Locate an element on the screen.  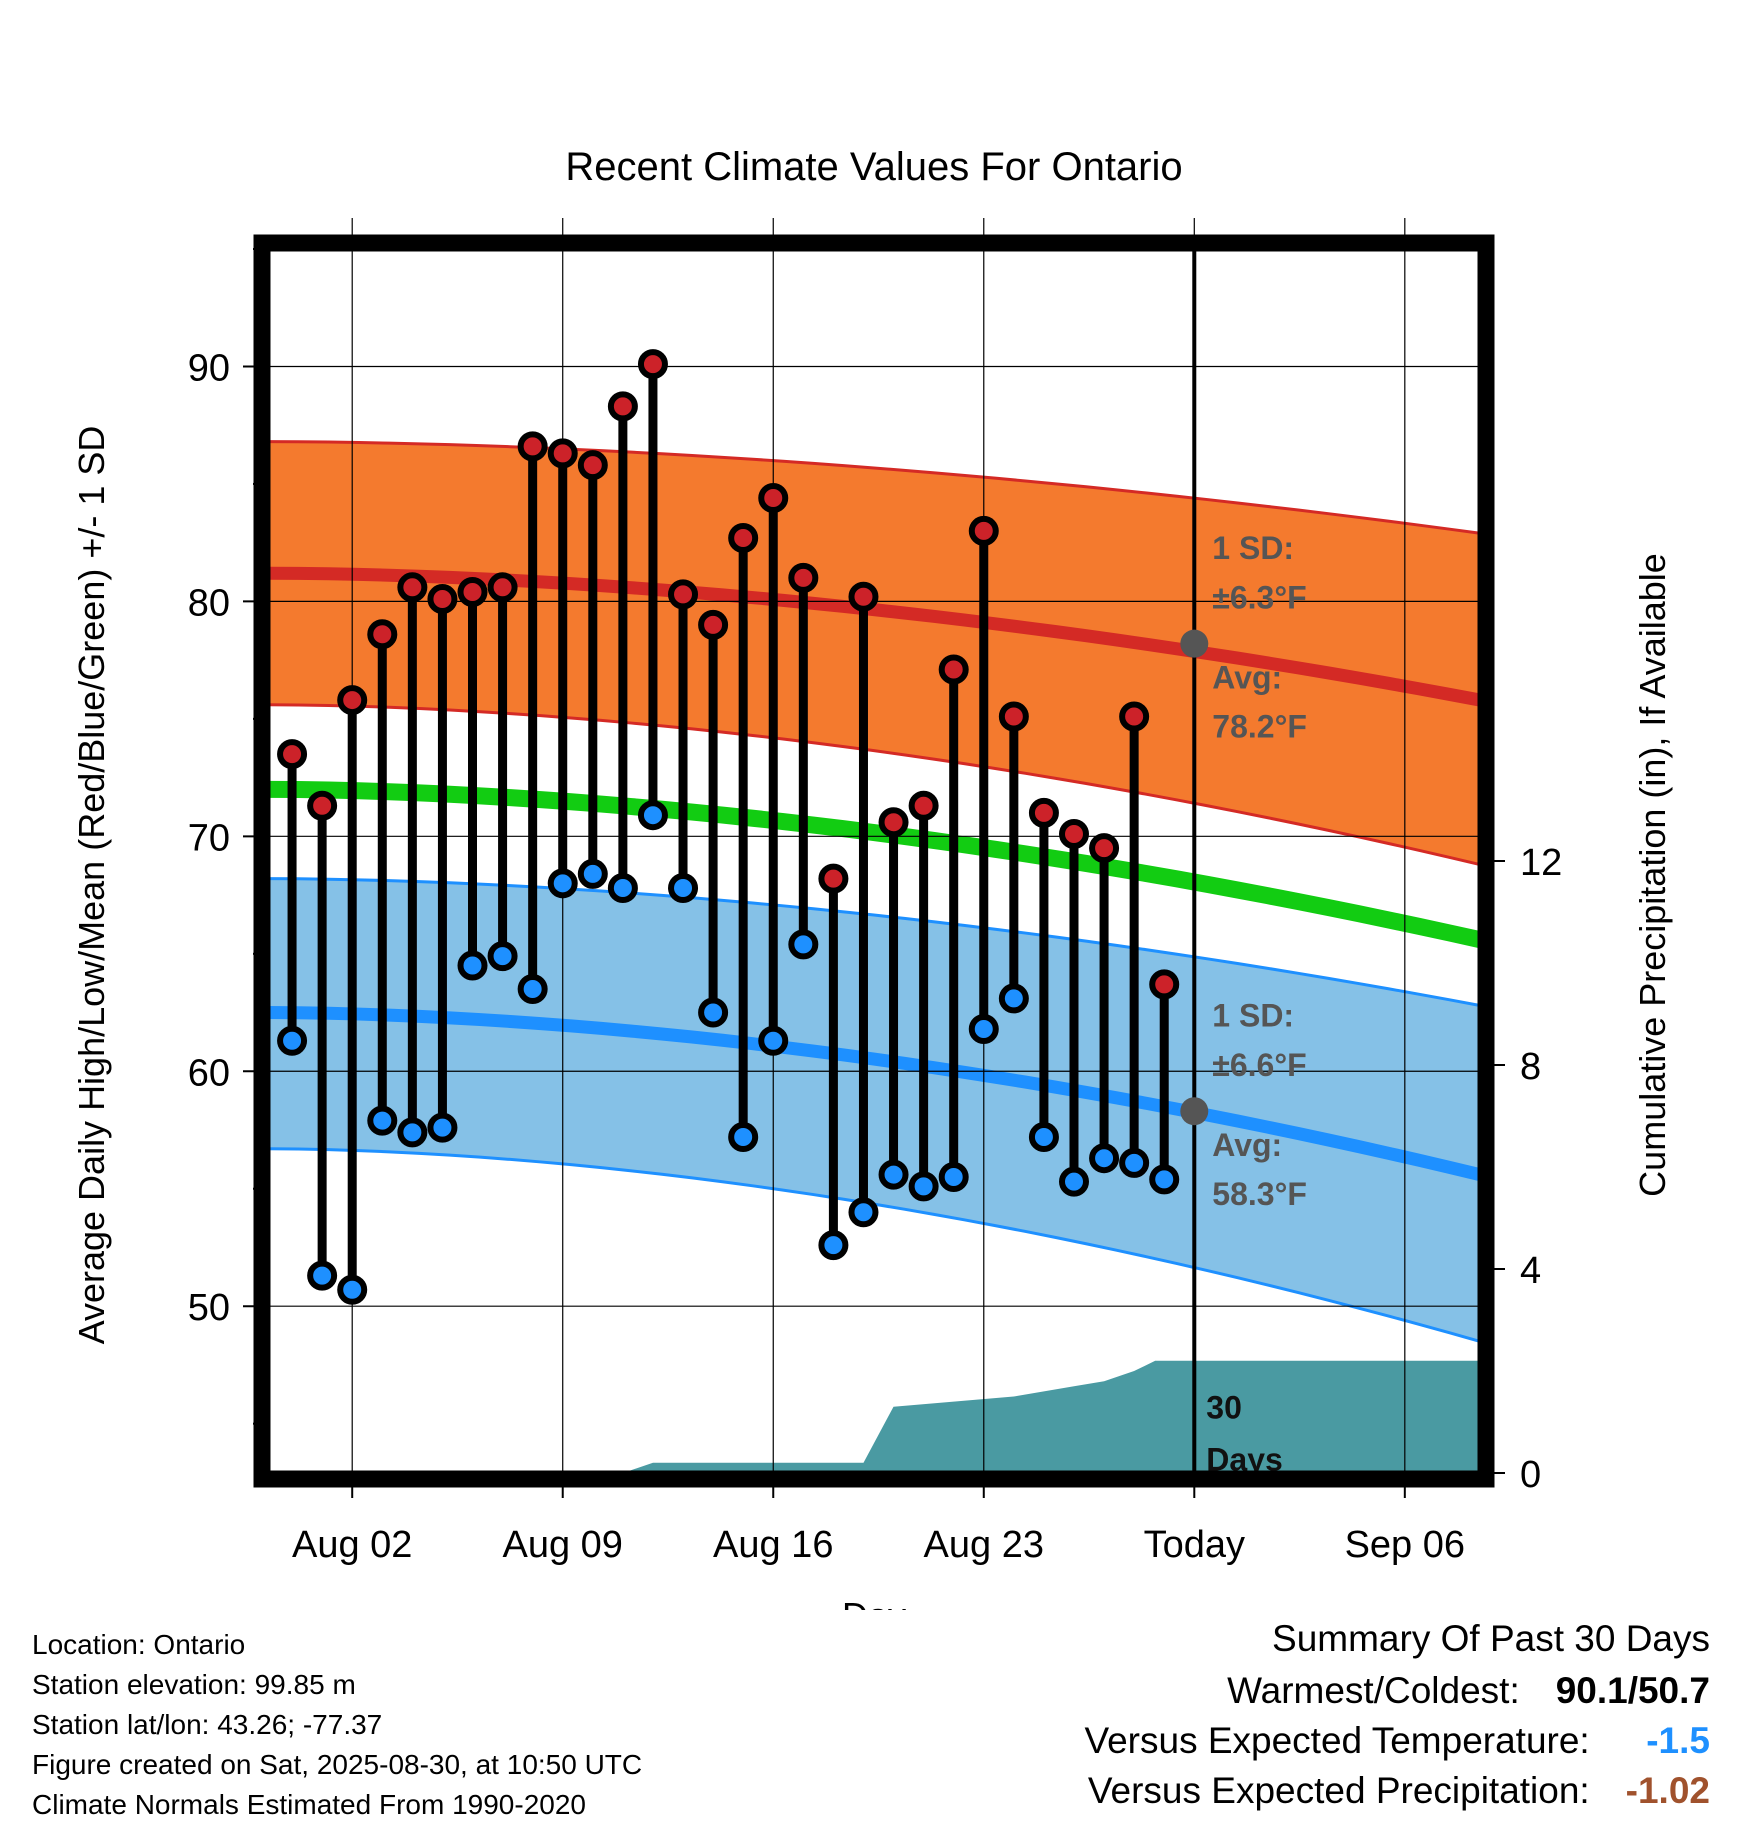
x-tick-label: Sep 06 is located at coordinates (1405, 1545).